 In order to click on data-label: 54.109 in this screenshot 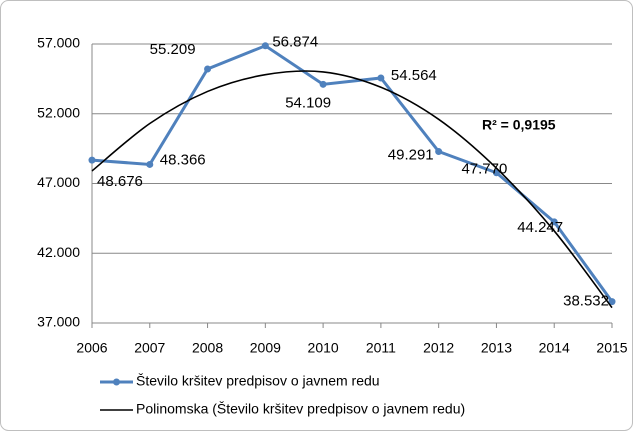, I will do `click(308, 102)`.